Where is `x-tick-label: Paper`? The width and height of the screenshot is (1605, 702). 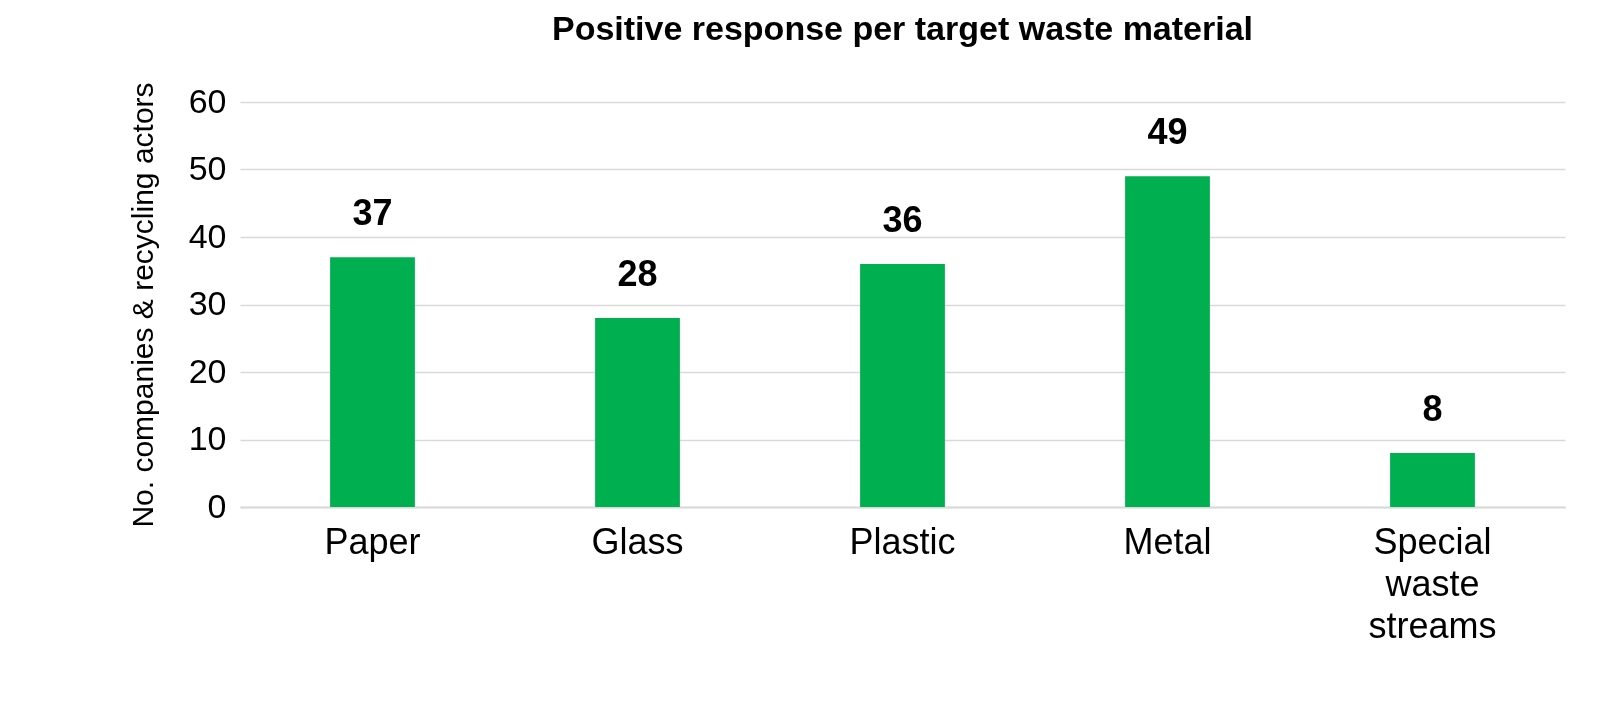
x-tick-label: Paper is located at coordinates (372, 541).